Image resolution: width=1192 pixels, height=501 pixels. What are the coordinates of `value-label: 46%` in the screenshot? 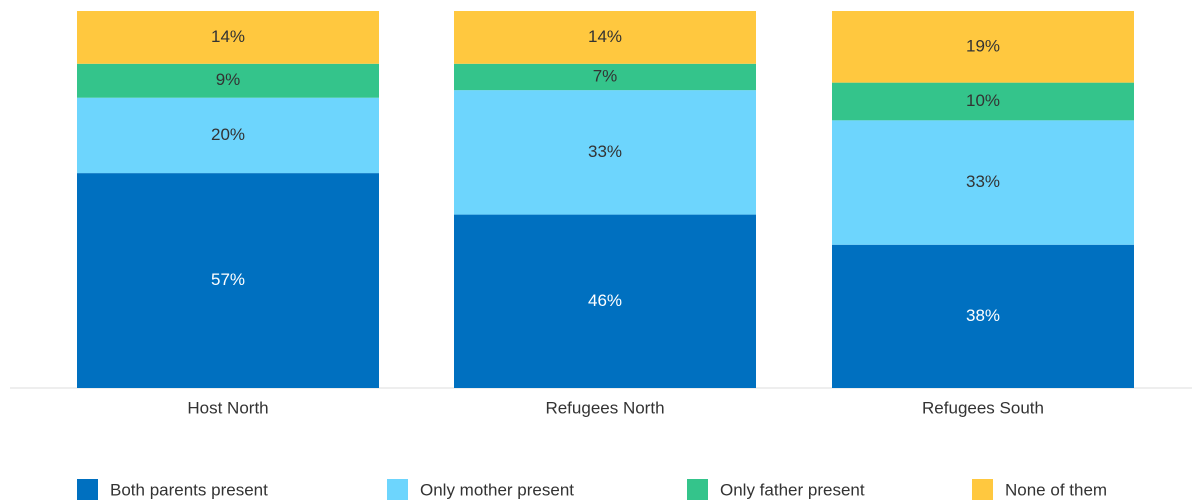 It's located at (605, 300).